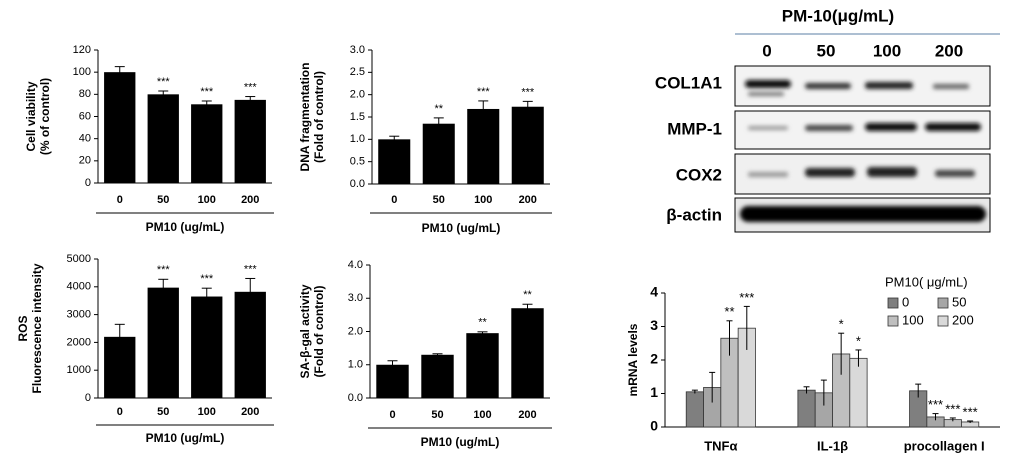 The height and width of the screenshot is (468, 1012). Describe the element at coordinates (79, 259) in the screenshot. I see `y-tick-label: 5000` at that location.